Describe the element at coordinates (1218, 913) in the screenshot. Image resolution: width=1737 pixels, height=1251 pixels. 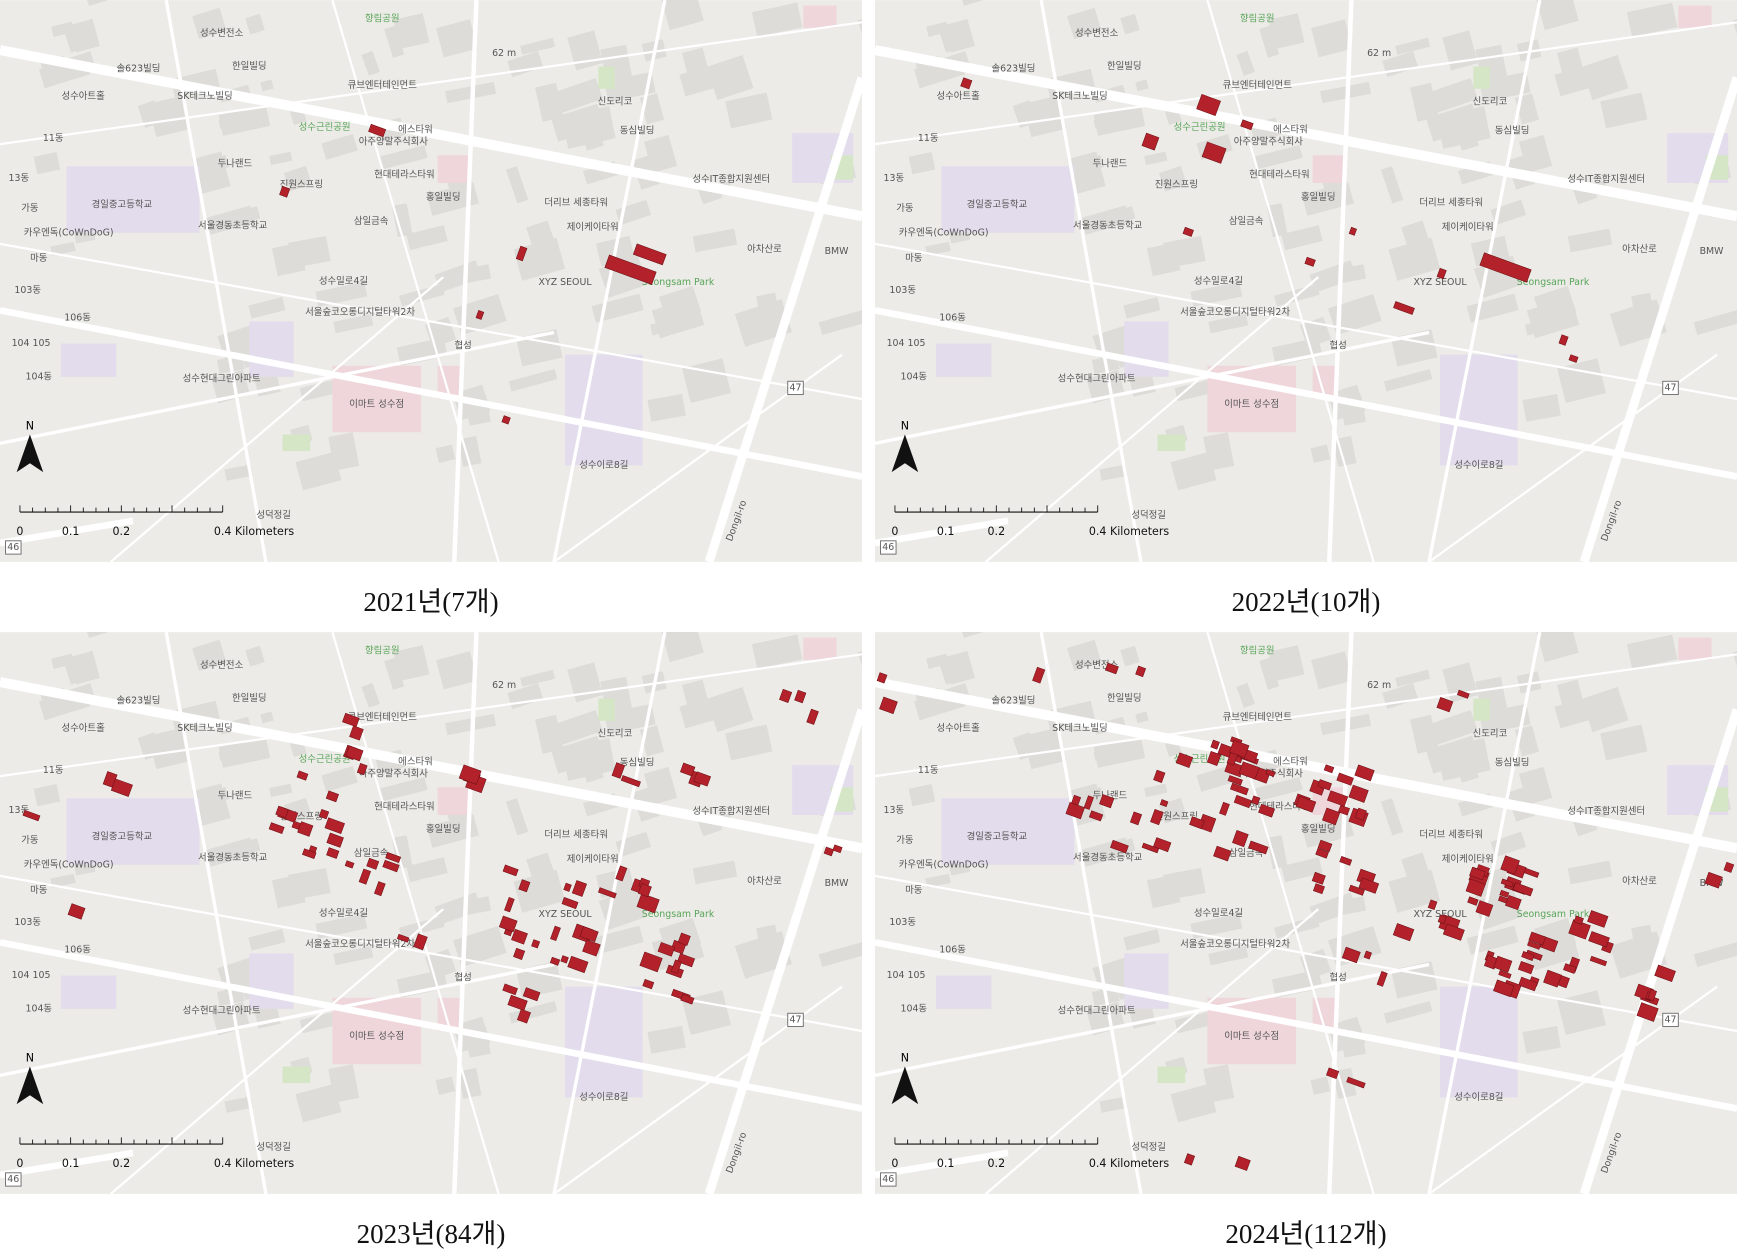
I see `map-label: 성수일로4길` at that location.